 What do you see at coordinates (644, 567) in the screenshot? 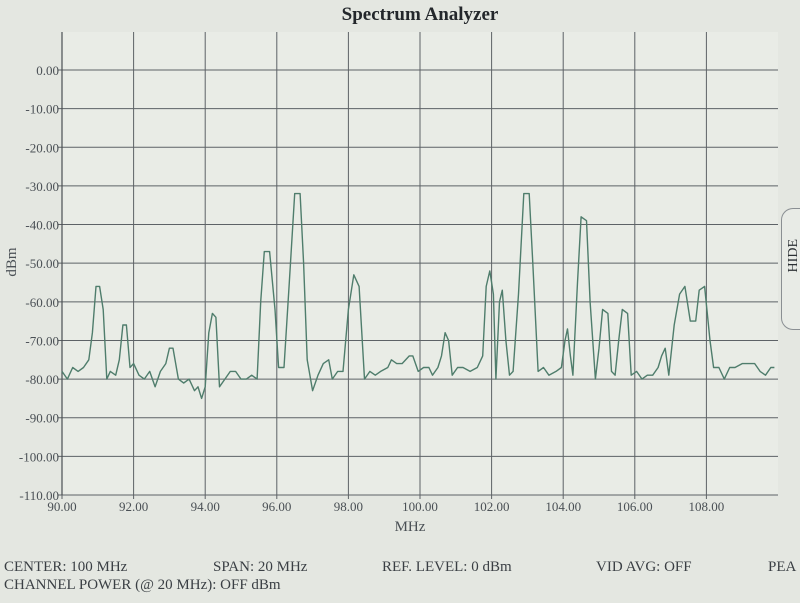
I see `video-average: VID AVG: OFF` at bounding box center [644, 567].